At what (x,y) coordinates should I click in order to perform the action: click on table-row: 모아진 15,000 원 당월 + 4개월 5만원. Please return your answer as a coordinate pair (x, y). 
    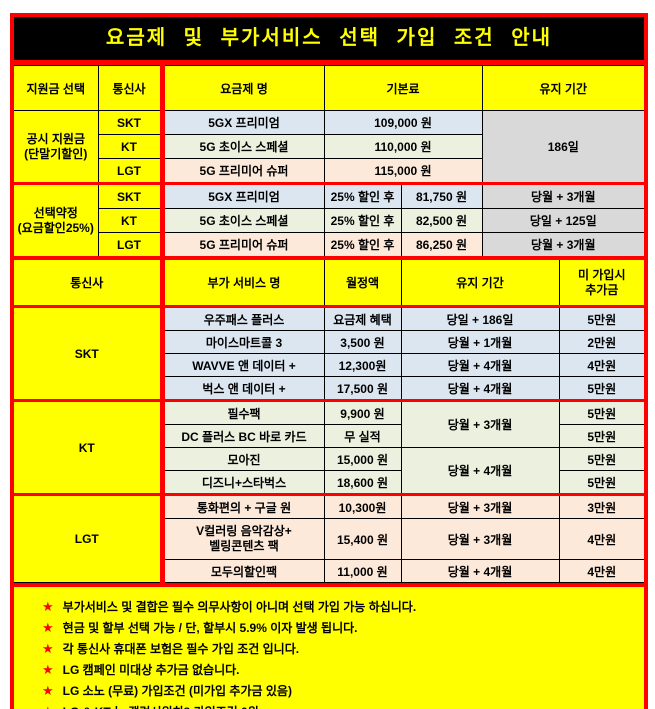
    Looking at the image, I should click on (329, 471).